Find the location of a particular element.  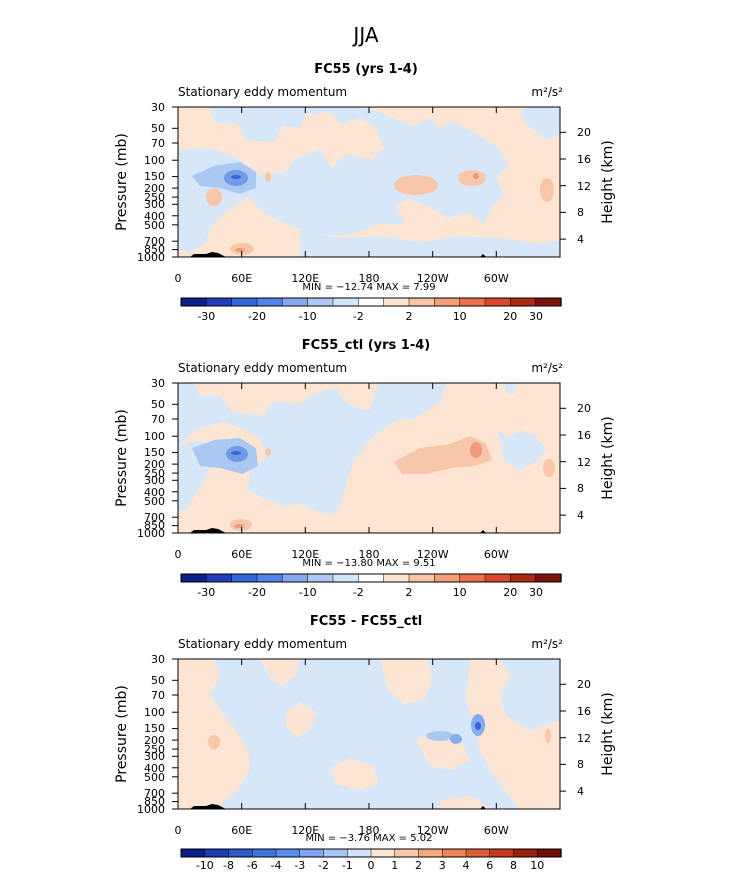

colorbar-label: -8 is located at coordinates (228, 865).